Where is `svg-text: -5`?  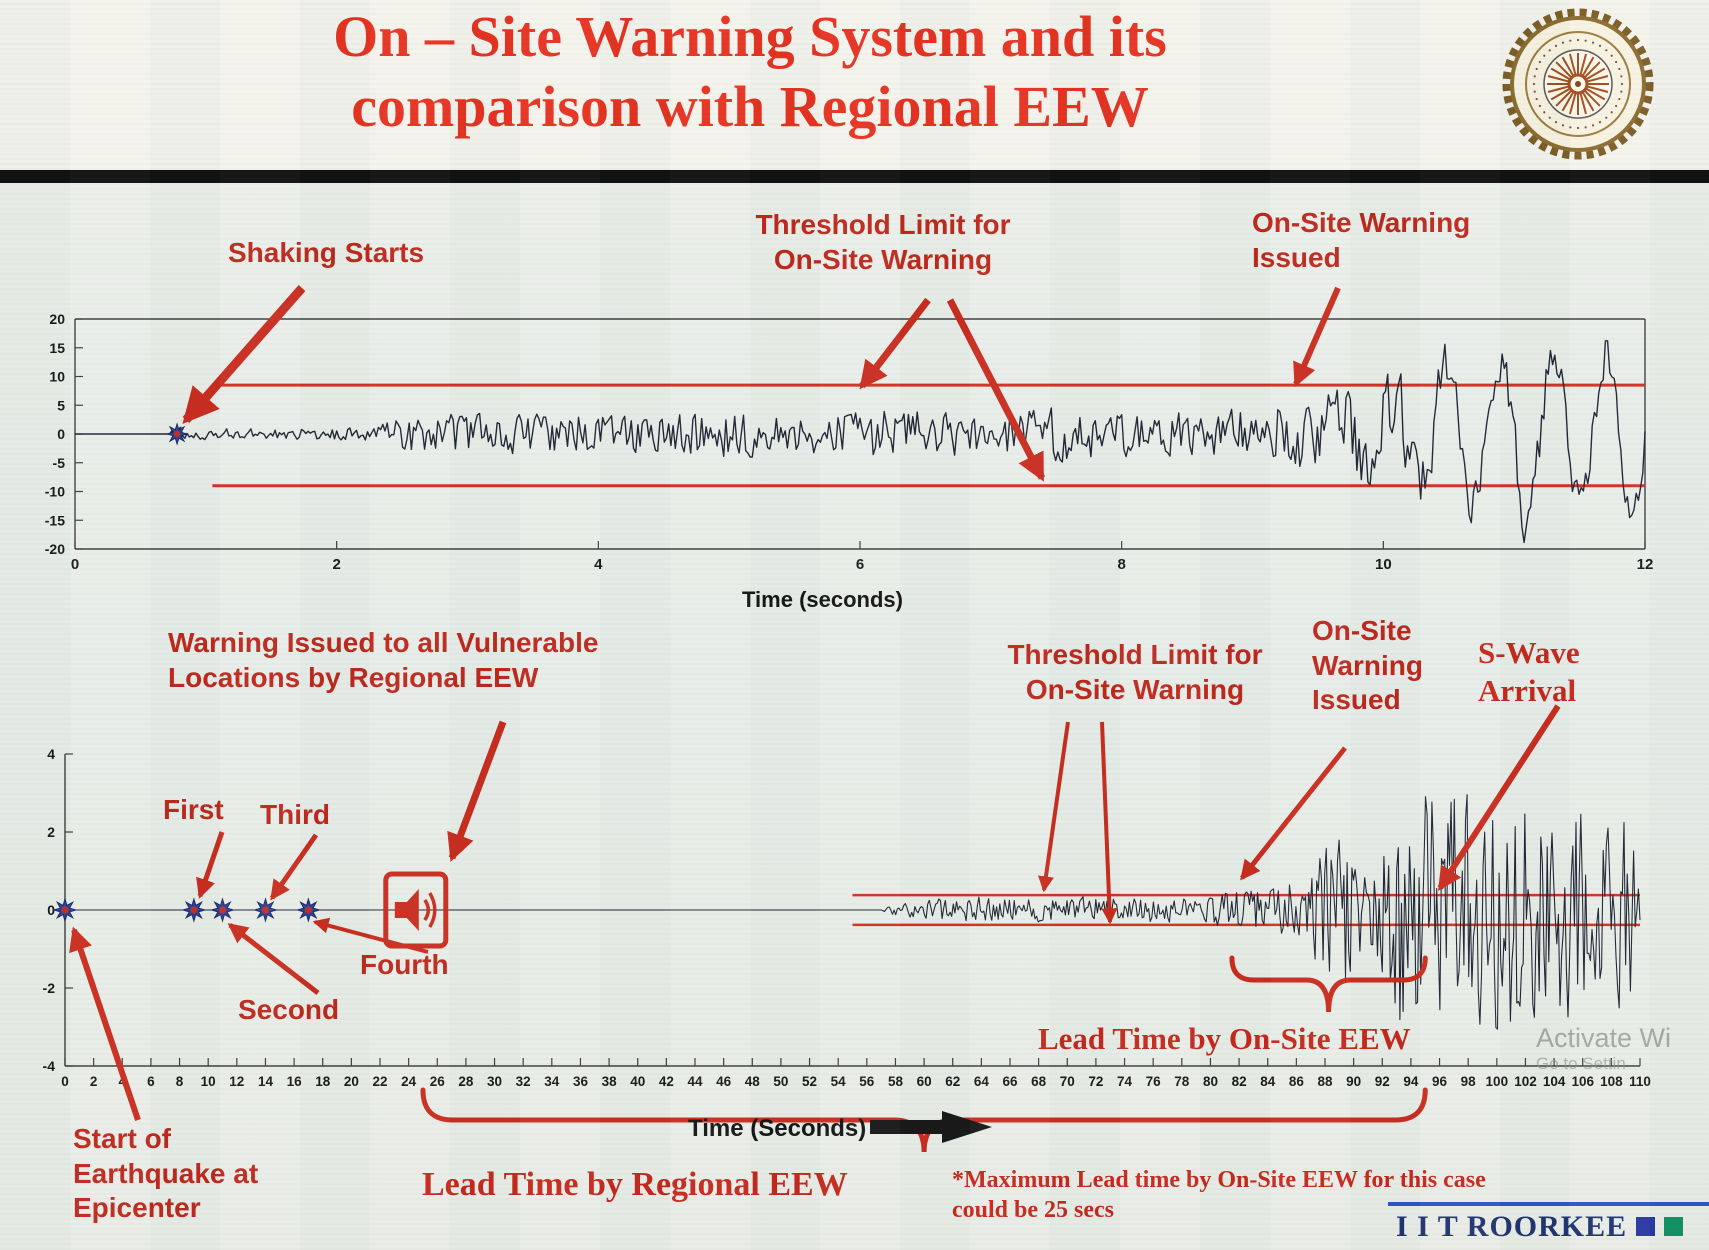
svg-text: -5 is located at coordinates (59, 463).